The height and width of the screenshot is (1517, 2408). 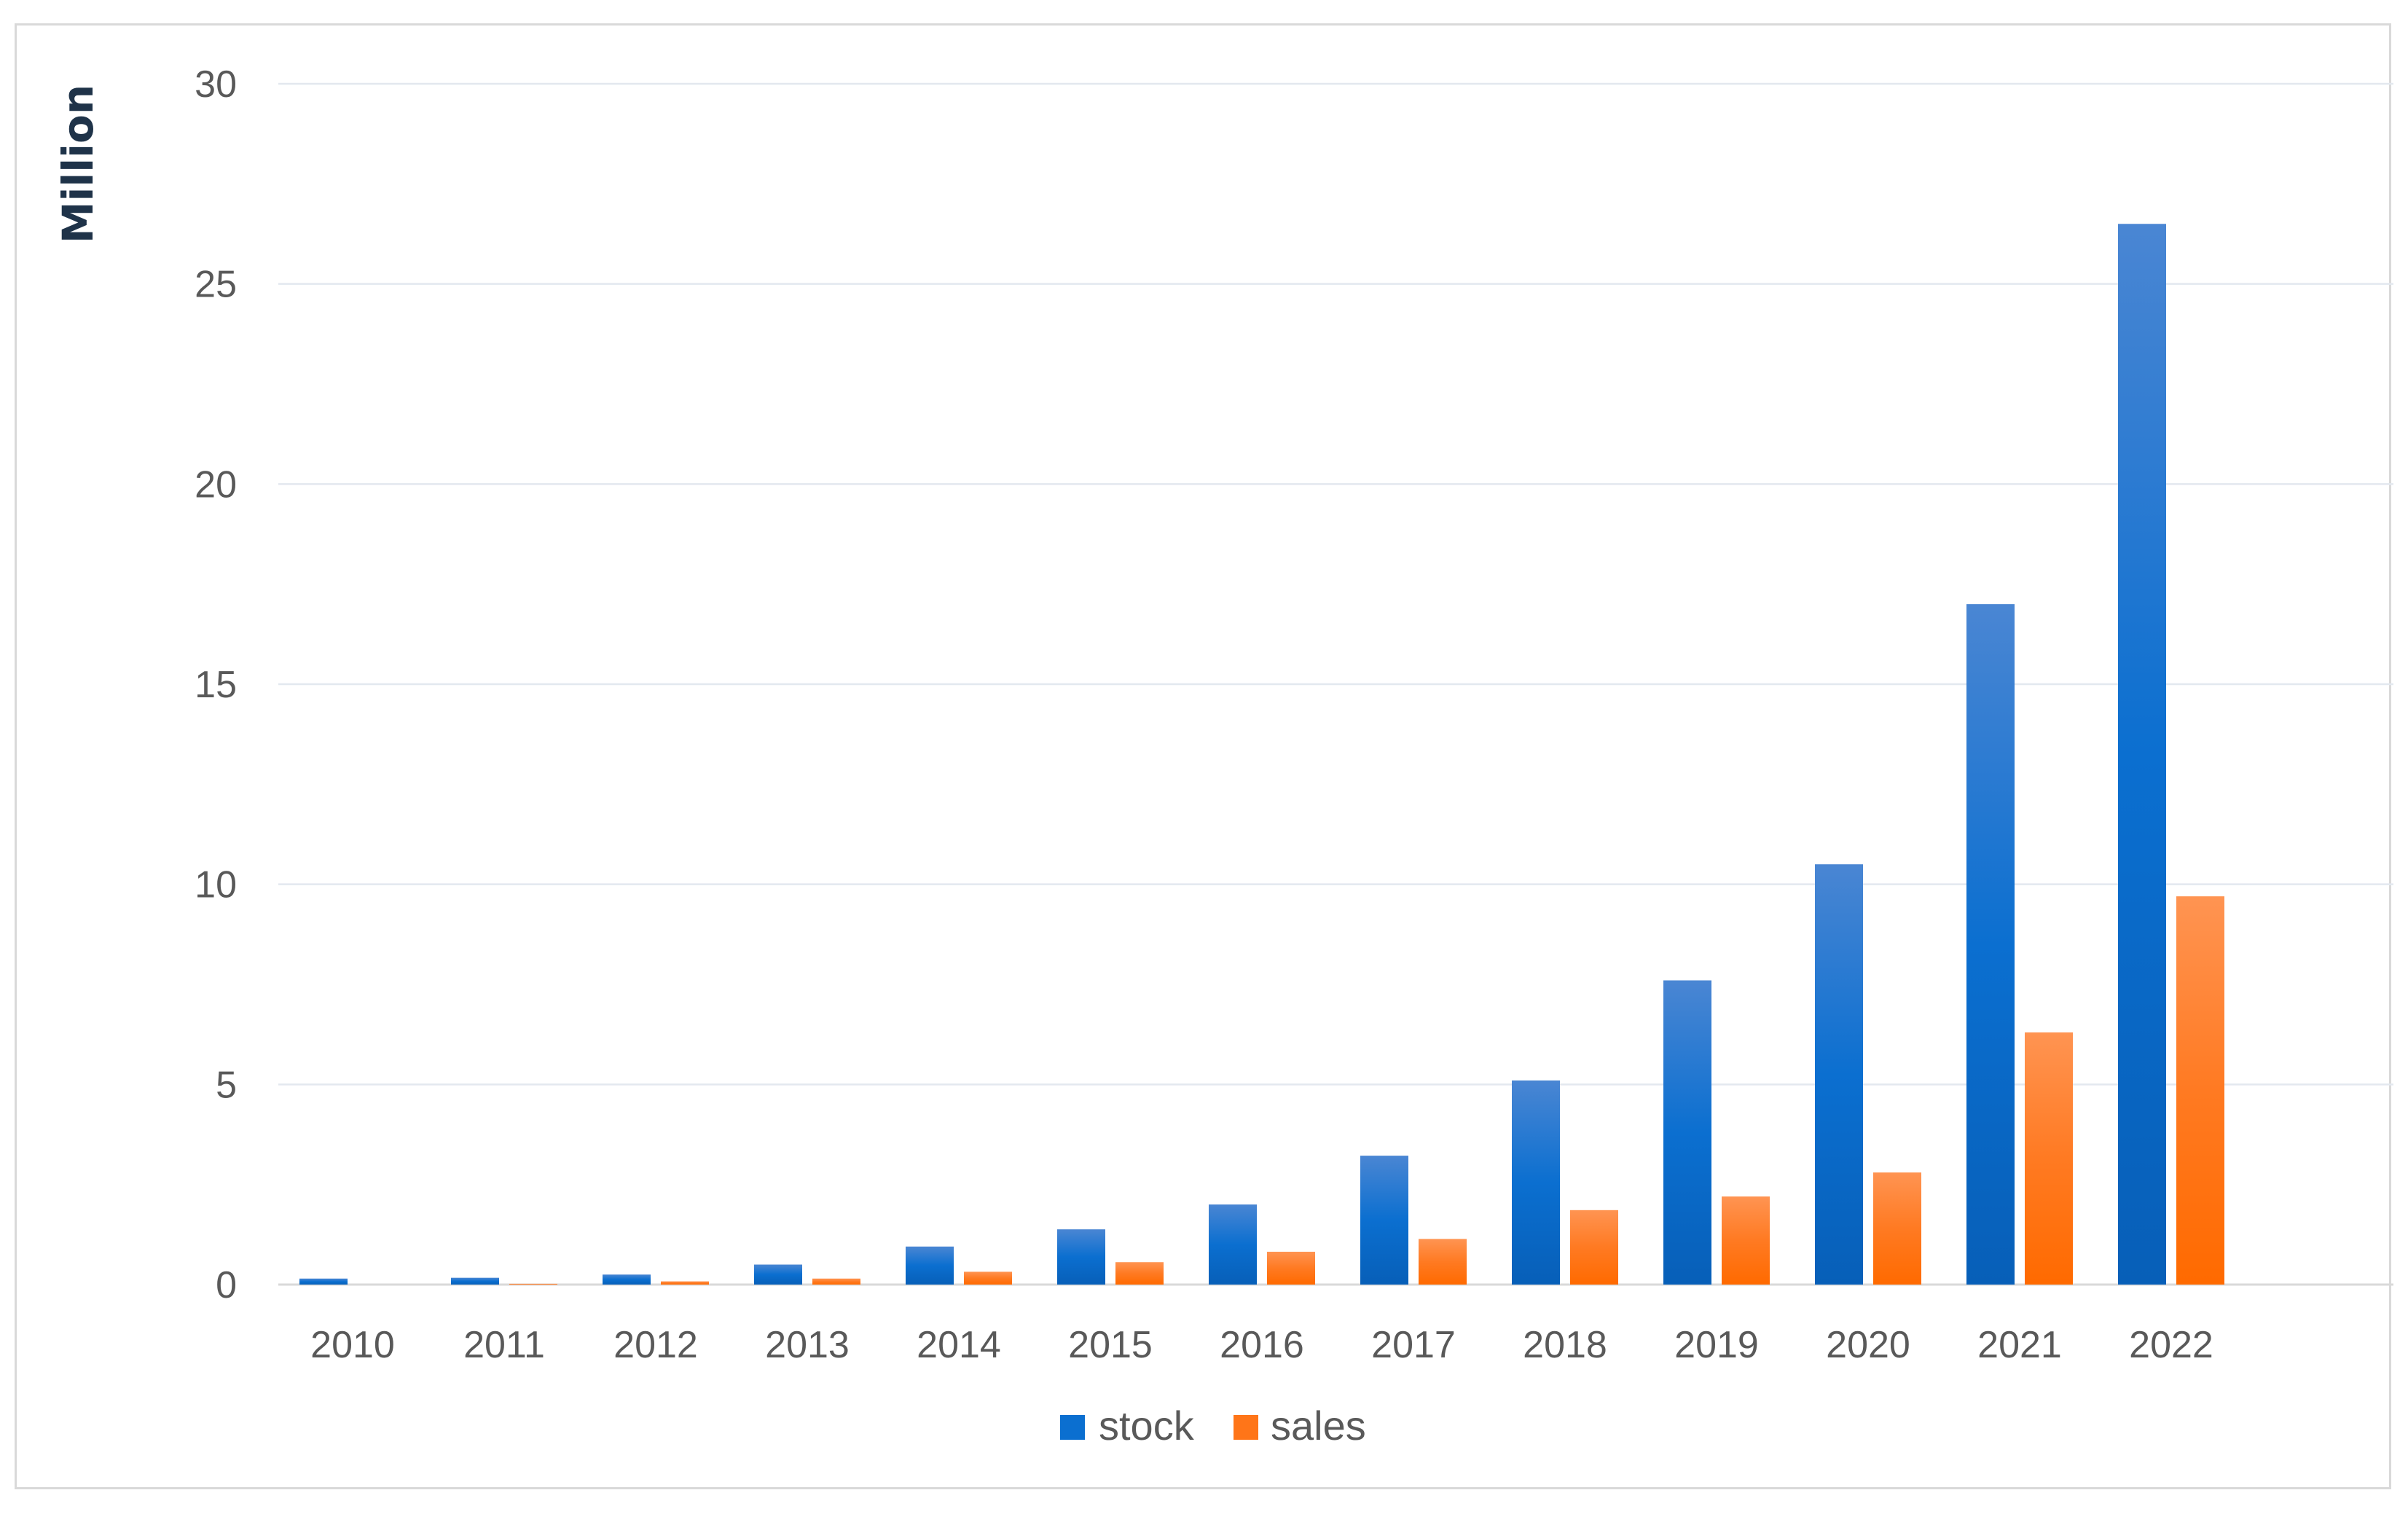 I want to click on bar-stock-2013, so click(x=778, y=1275).